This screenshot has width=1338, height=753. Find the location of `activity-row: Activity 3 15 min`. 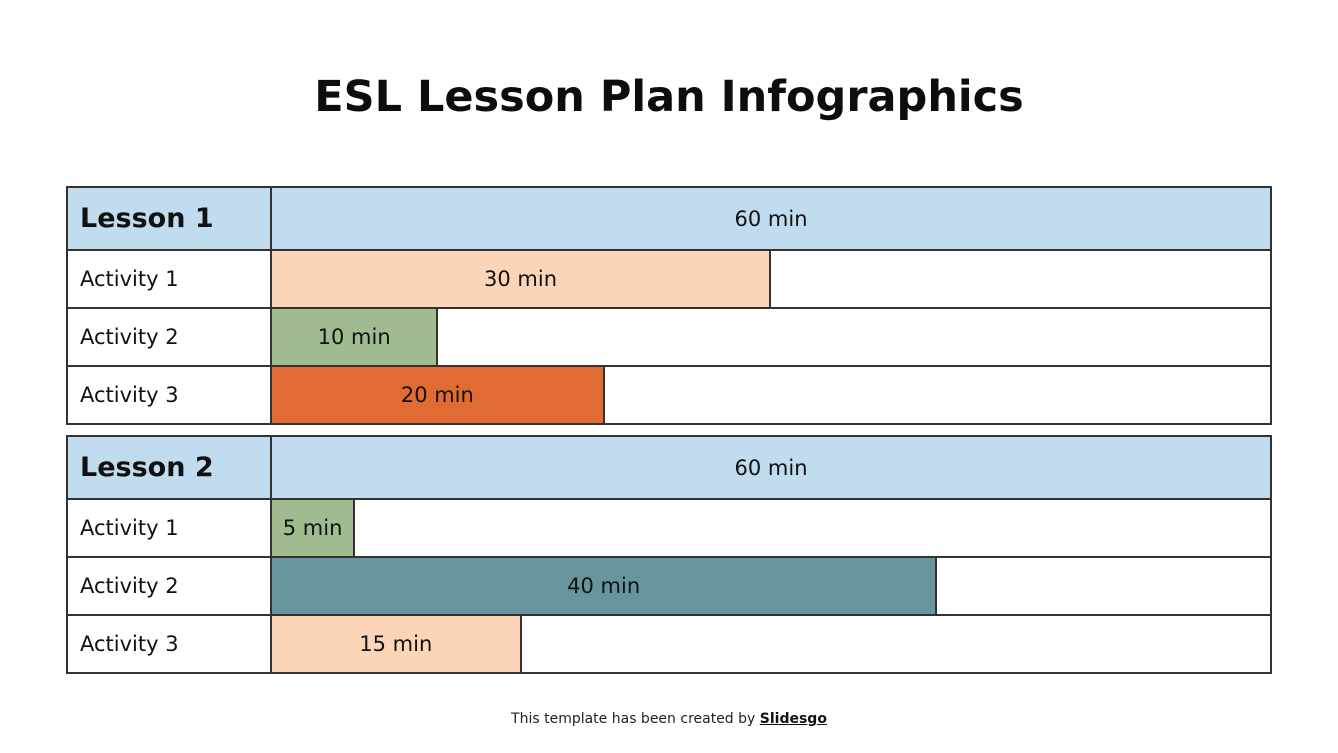

activity-row: Activity 3 15 min is located at coordinates (669, 643).